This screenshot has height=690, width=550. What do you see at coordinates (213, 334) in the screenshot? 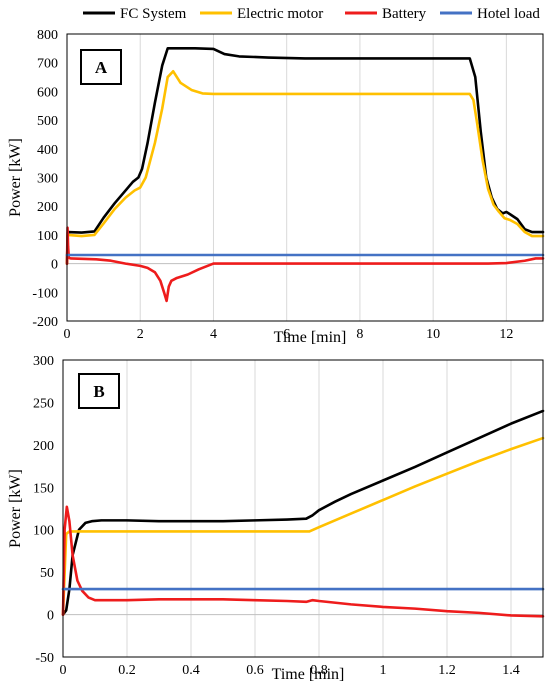
I see `x-tick-label: 4` at bounding box center [213, 334].